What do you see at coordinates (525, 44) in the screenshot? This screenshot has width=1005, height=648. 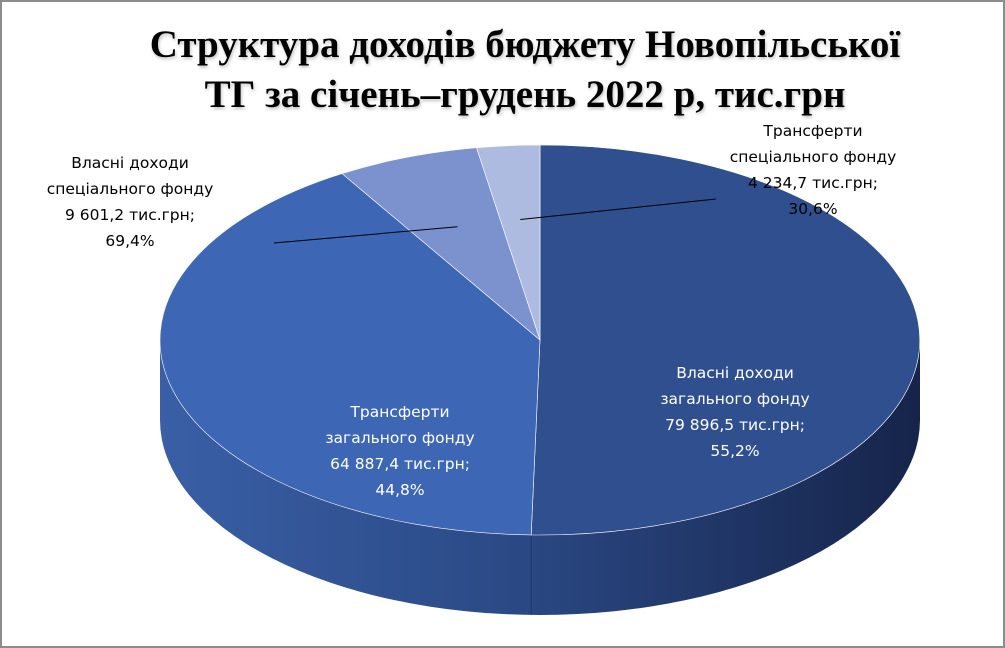 I see `chart-title-line-1: Структура доходів бюджету Новопільської` at bounding box center [525, 44].